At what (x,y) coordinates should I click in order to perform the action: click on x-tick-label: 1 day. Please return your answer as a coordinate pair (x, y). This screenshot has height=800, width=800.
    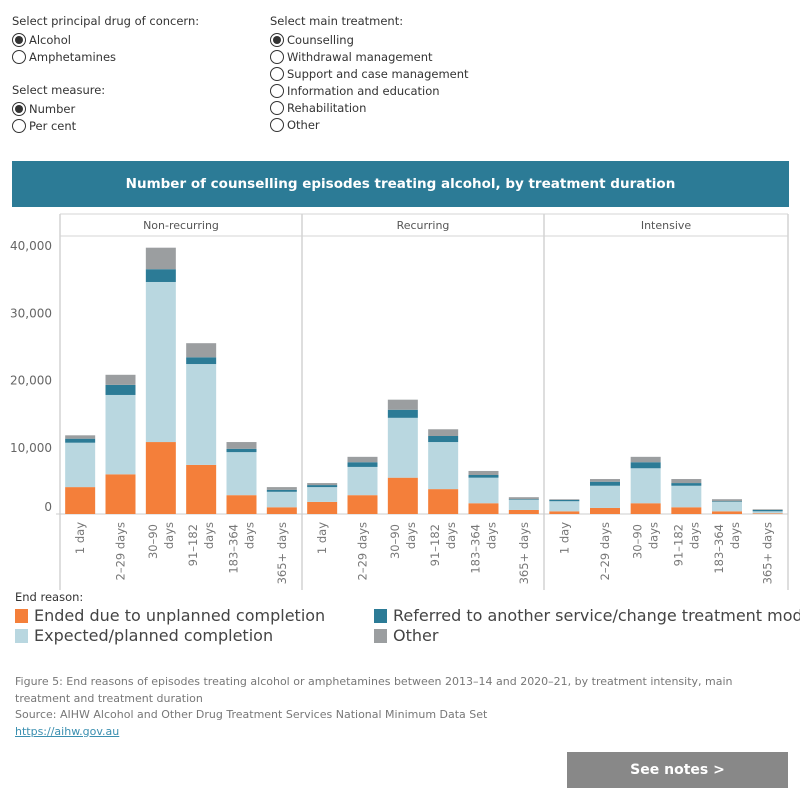
    Looking at the image, I should click on (322, 538).